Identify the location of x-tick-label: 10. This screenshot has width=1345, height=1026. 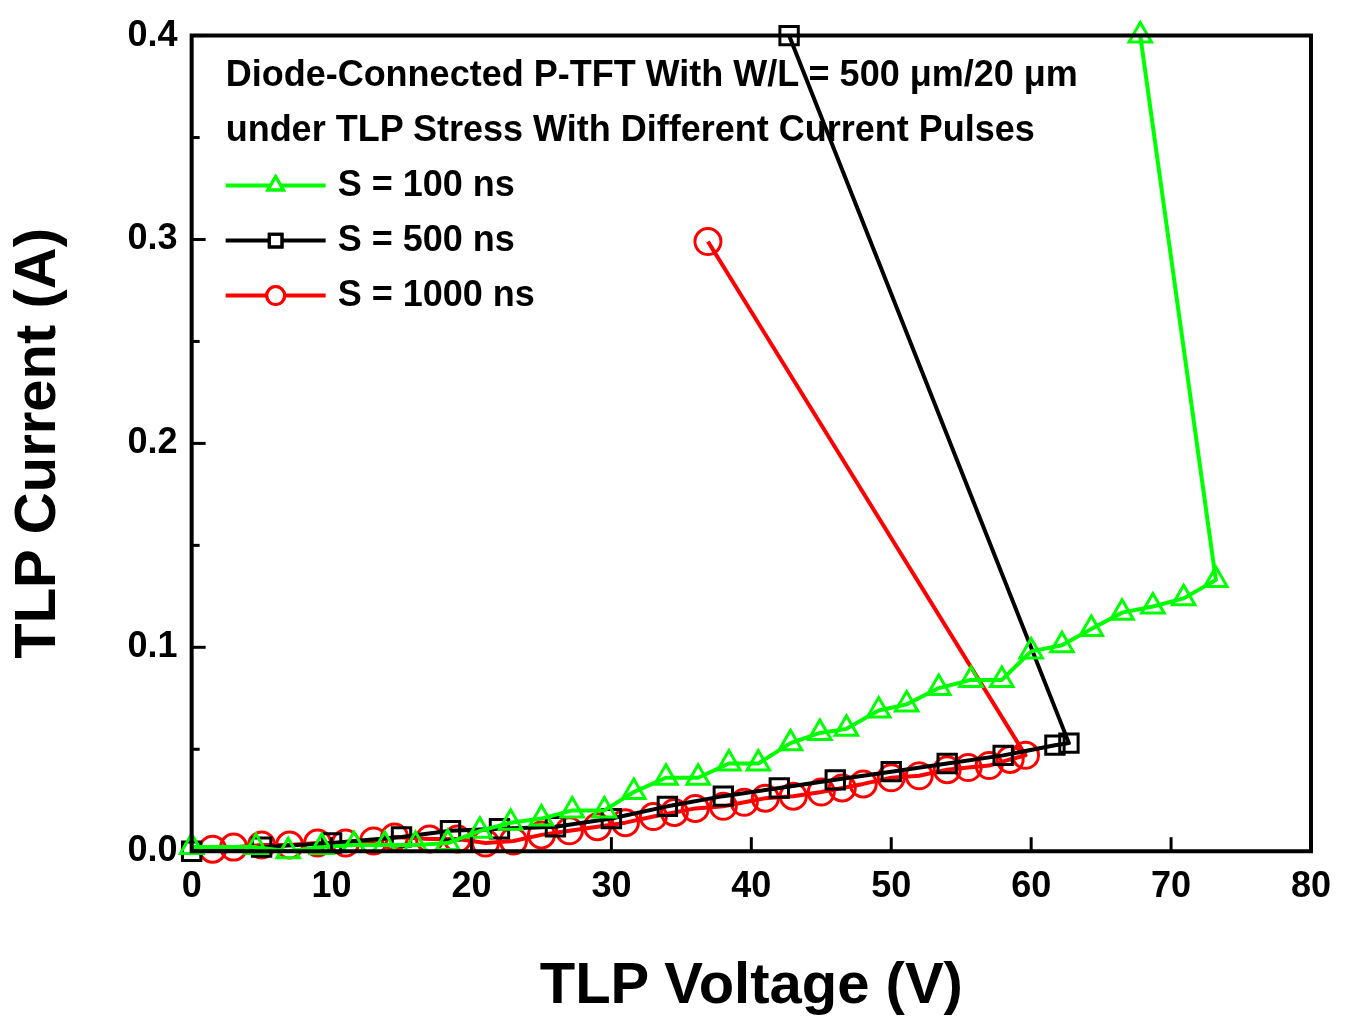
(331, 884).